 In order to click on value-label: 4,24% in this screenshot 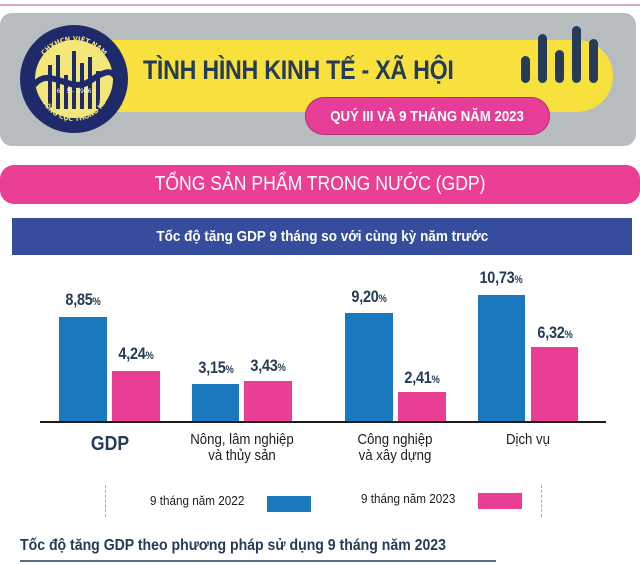, I will do `click(136, 353)`.